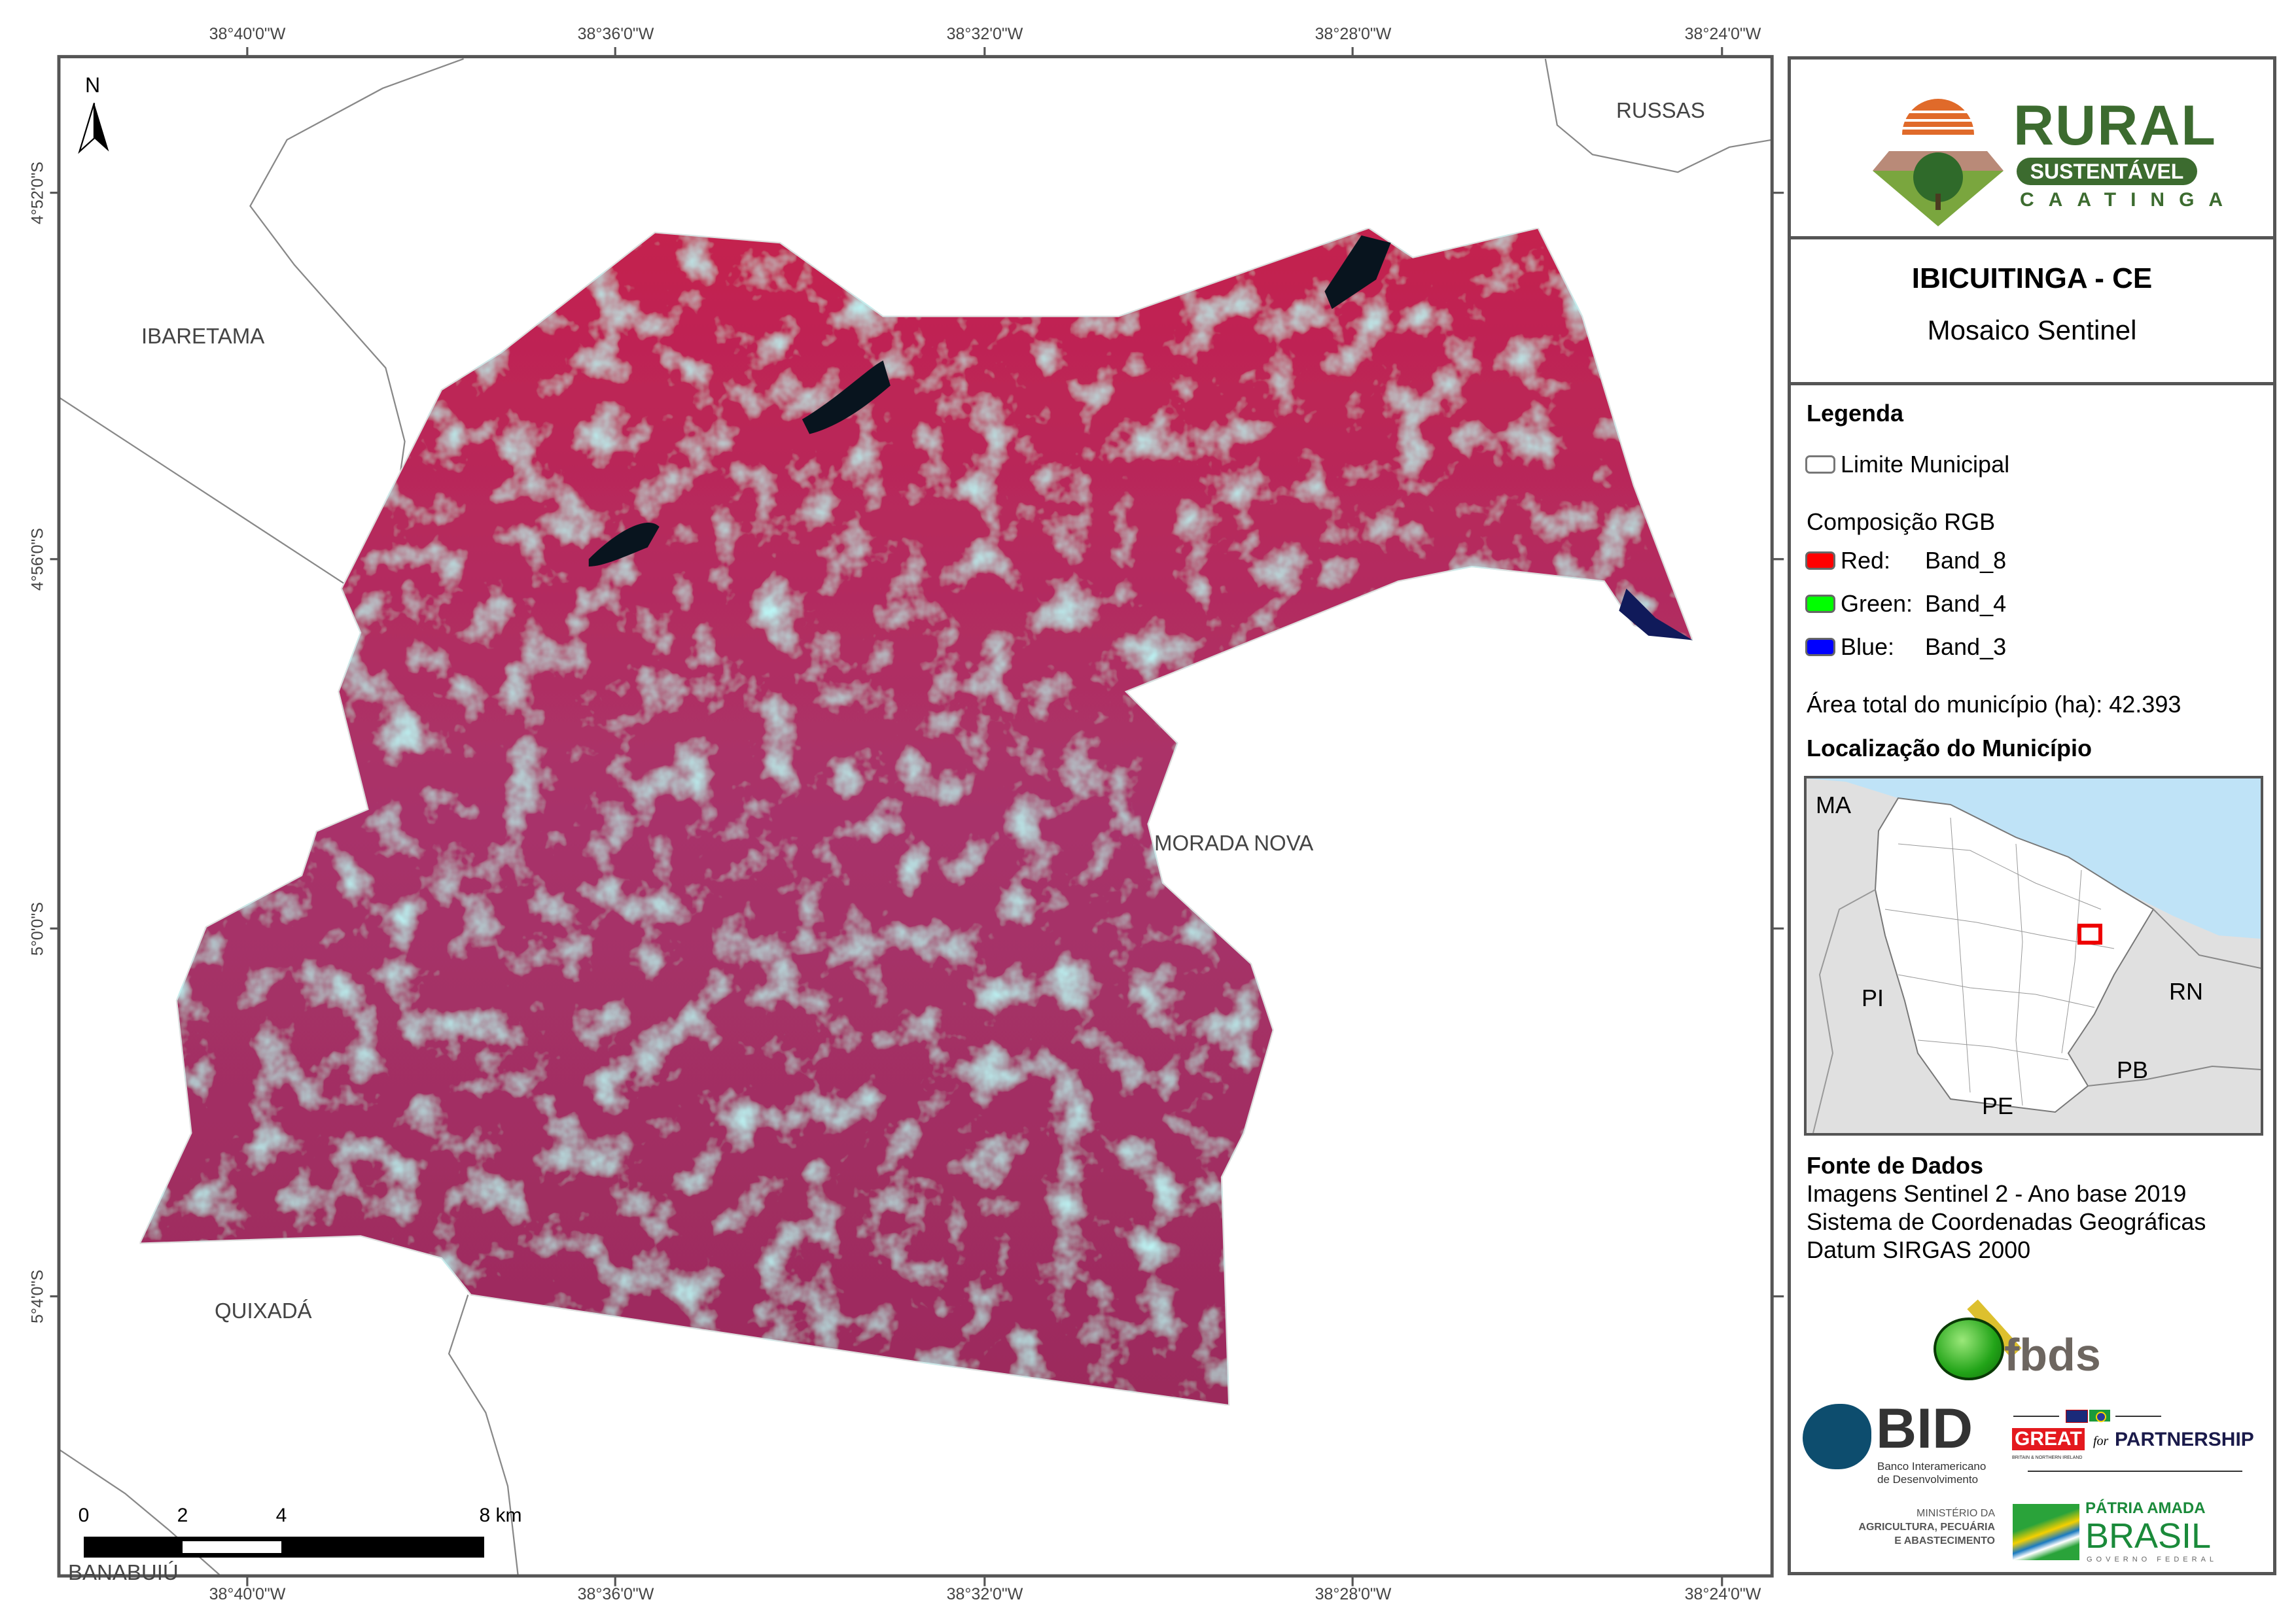 The width and height of the screenshot is (2296, 1623). Describe the element at coordinates (1895, 1165) in the screenshot. I see `source-heading: Fonte de Dados` at that location.